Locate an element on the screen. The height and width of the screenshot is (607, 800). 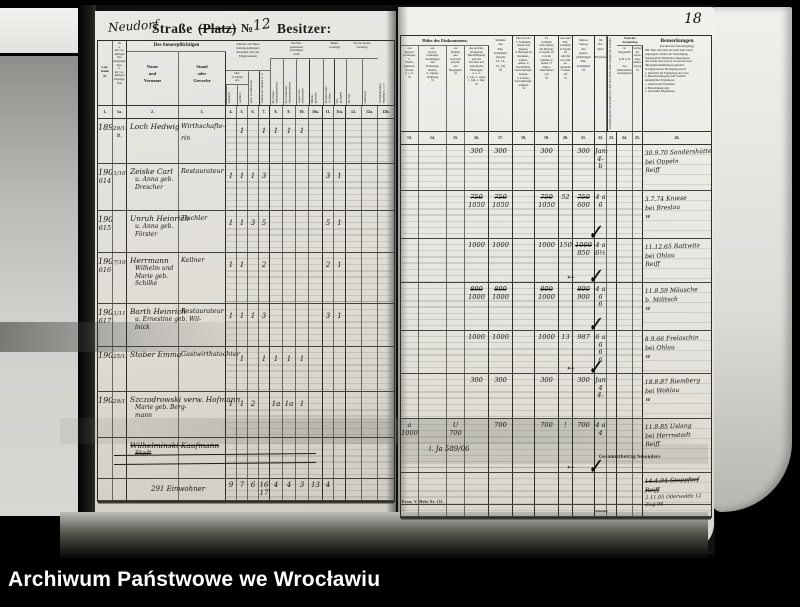
cell-2: Herrmann Wilhelm und Marie geb. Schilke is located at coordinates (153, 278).